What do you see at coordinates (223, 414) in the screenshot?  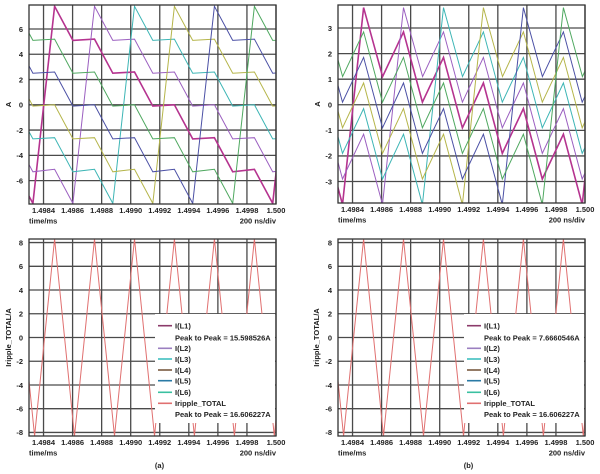 I see `peak-to-peak-label: Peak to Peak = 16.606227A` at bounding box center [223, 414].